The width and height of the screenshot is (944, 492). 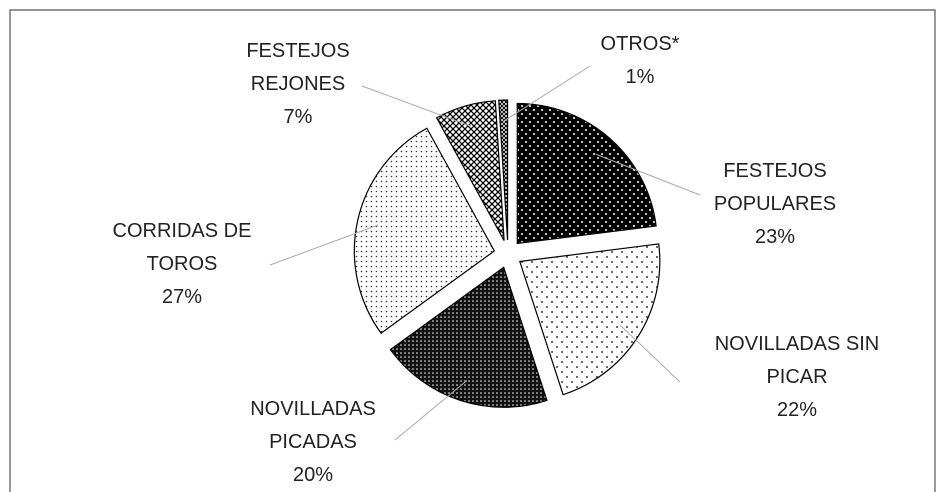 I want to click on slice-label: FESTEJOS REJONES 7%, so click(x=298, y=84).